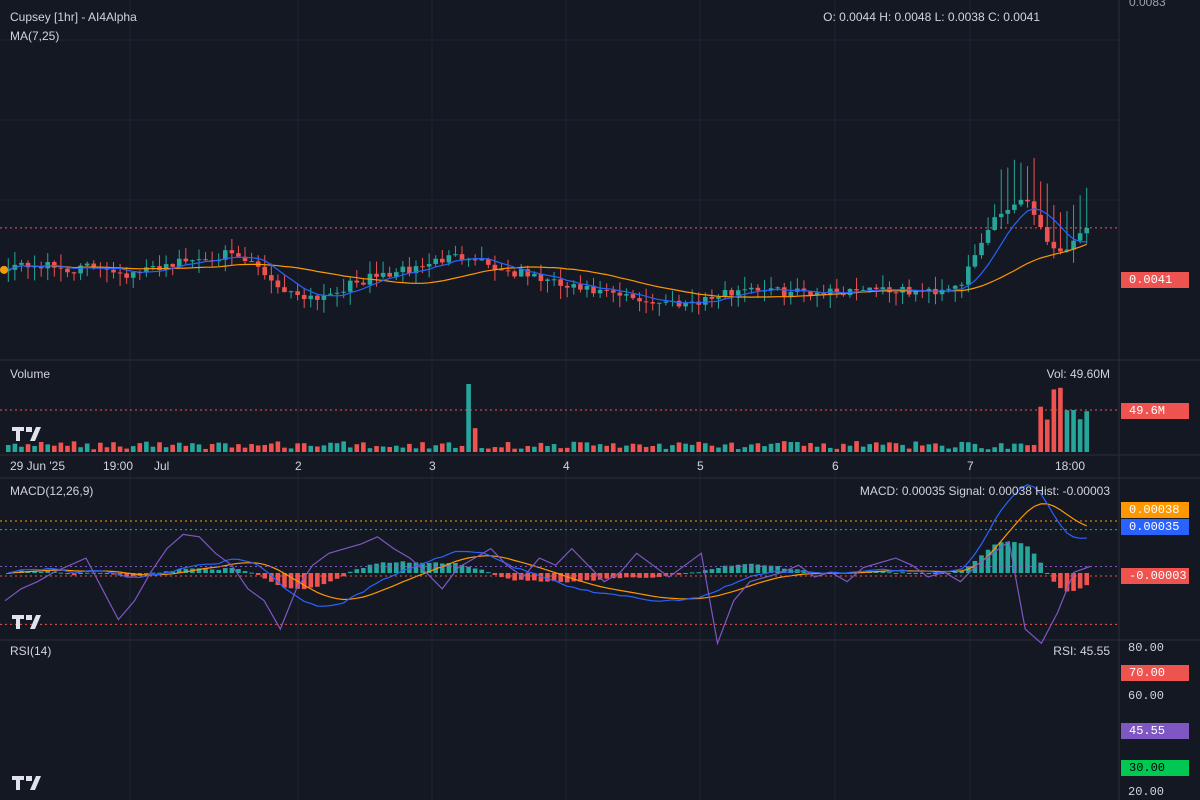  Describe the element at coordinates (1147, 4) in the screenshot. I see `price-axis-top-tick: 0.0083` at that location.